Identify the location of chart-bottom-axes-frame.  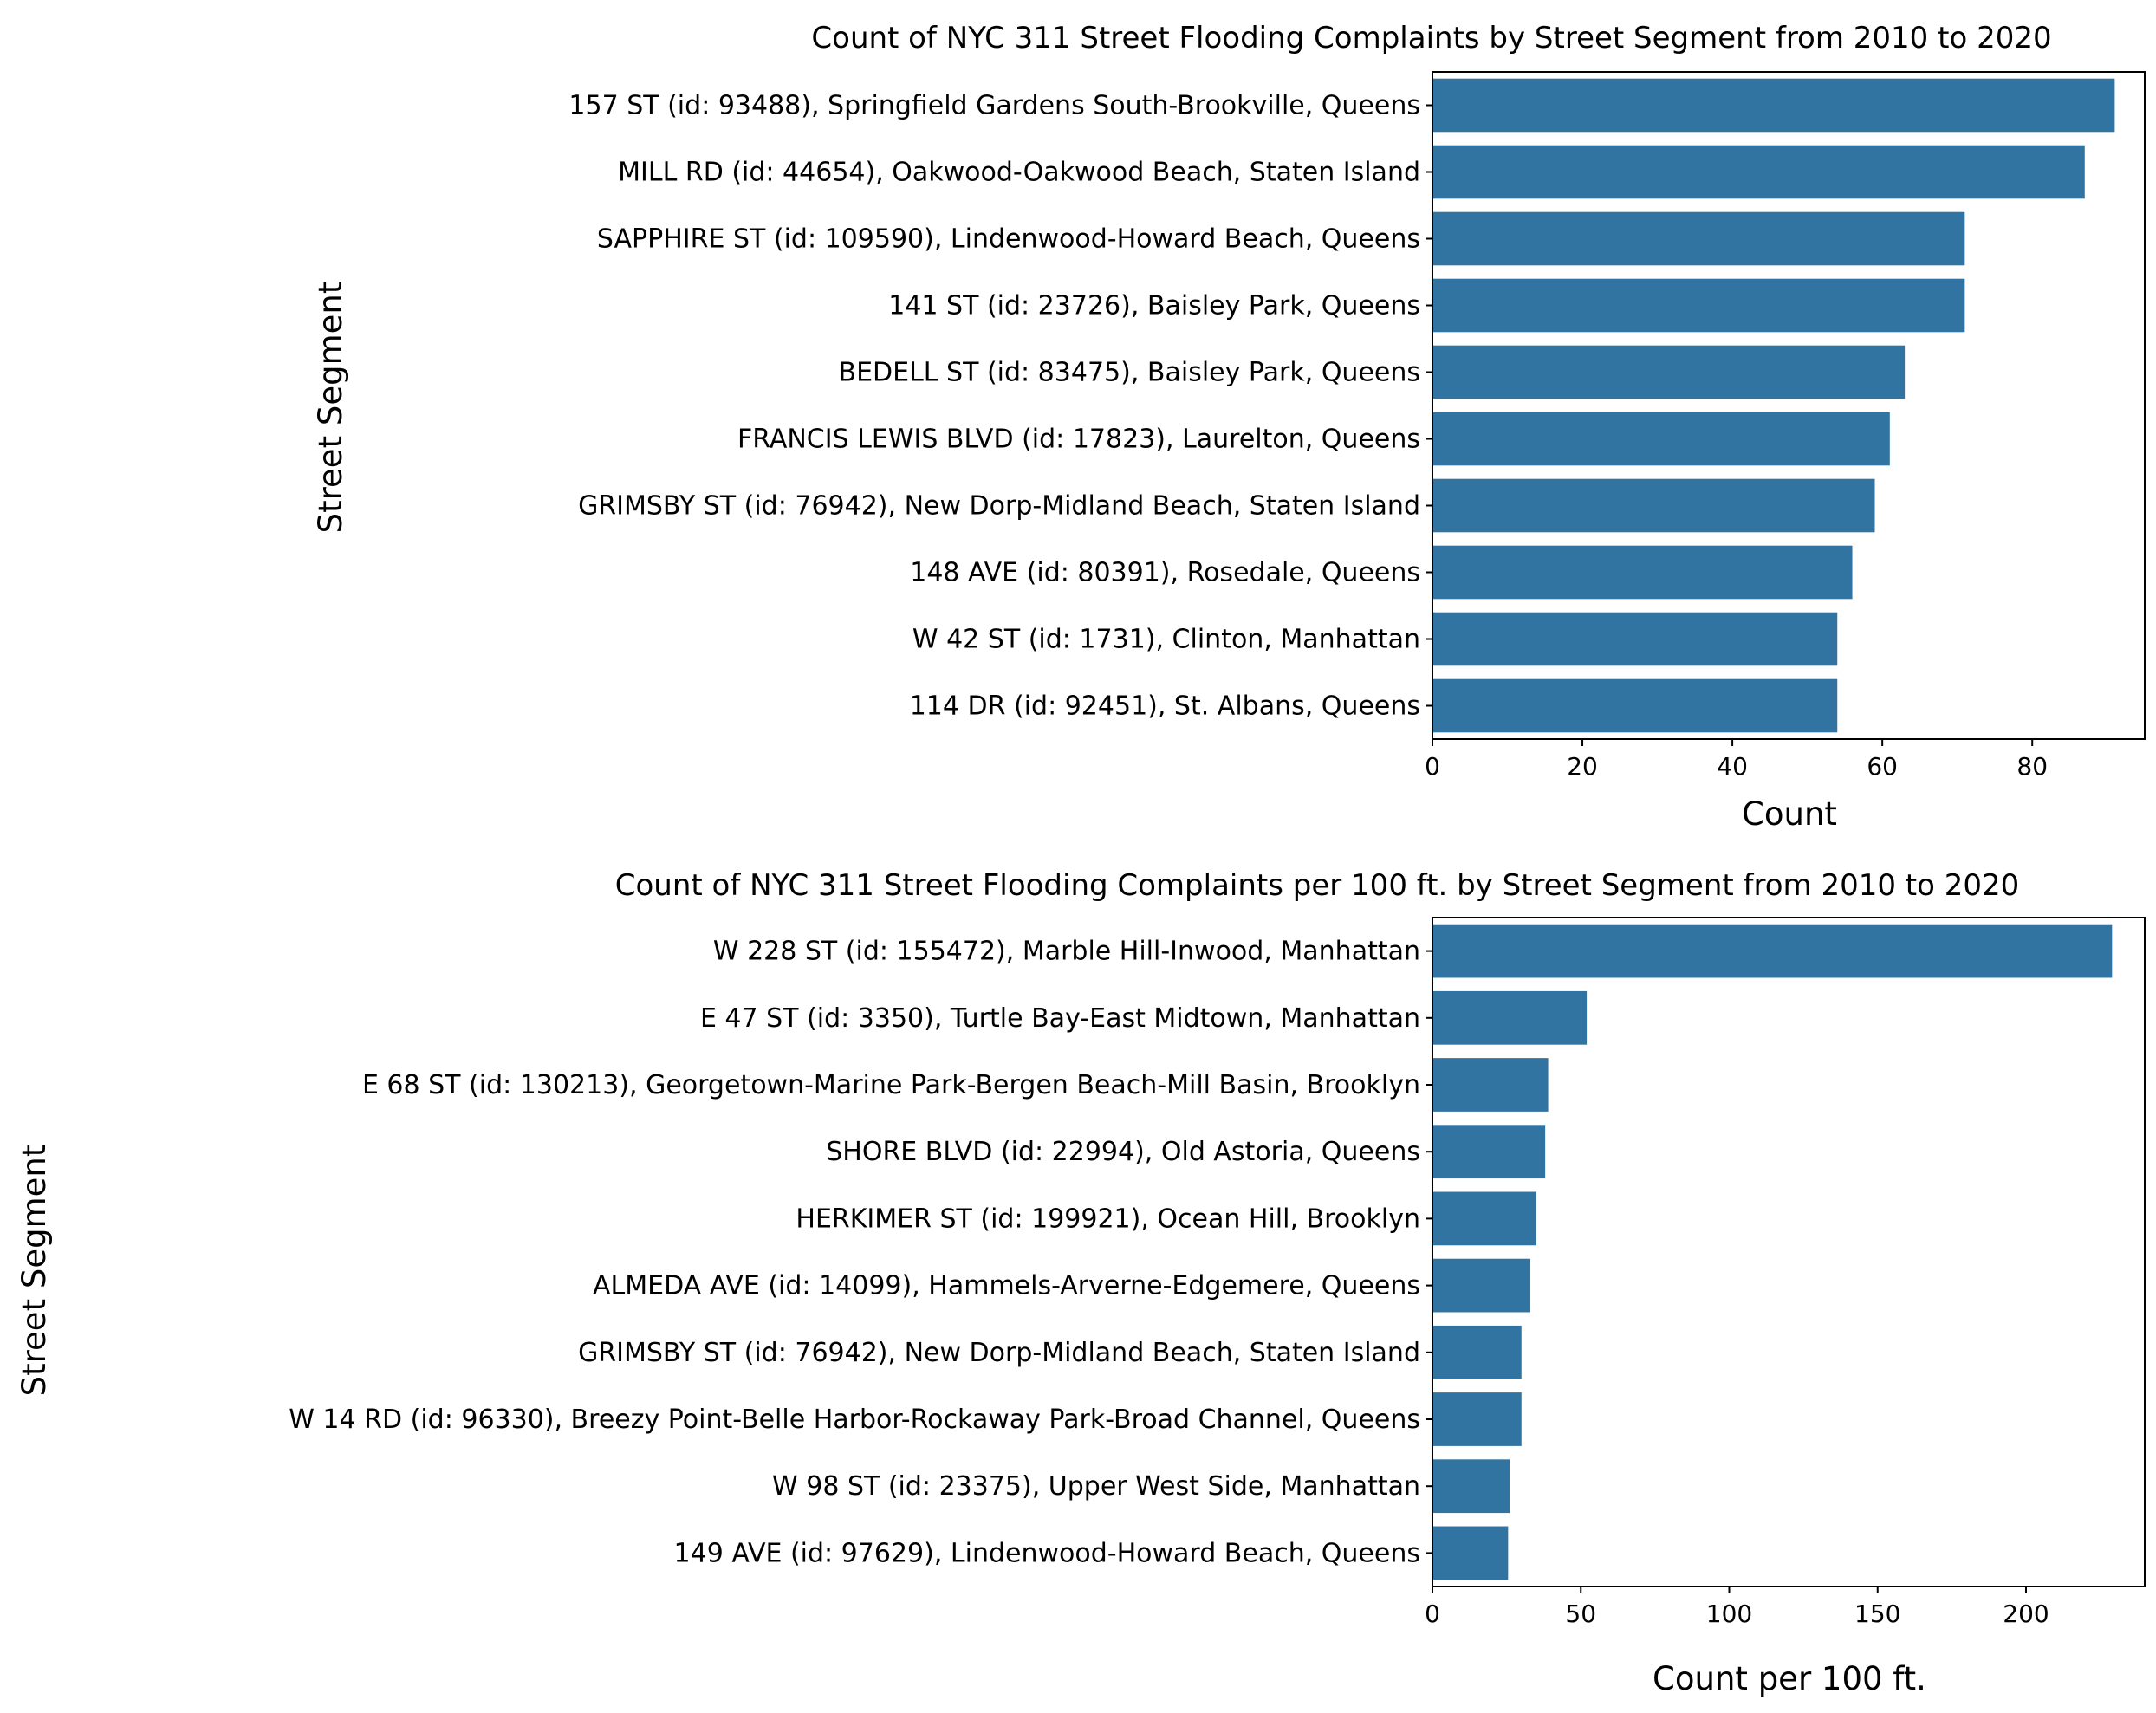
(1789, 1252).